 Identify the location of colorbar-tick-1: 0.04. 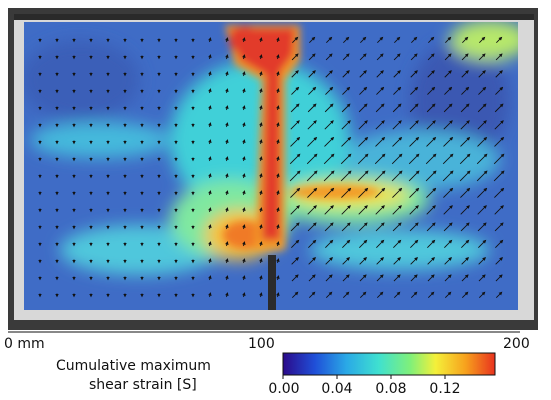
(336, 389).